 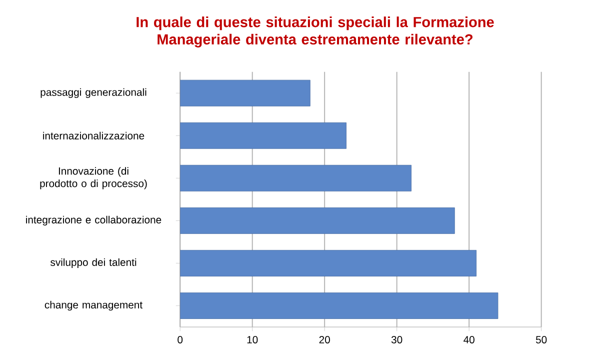 What do you see at coordinates (541, 340) in the screenshot?
I see `x-tick-label: 50` at bounding box center [541, 340].